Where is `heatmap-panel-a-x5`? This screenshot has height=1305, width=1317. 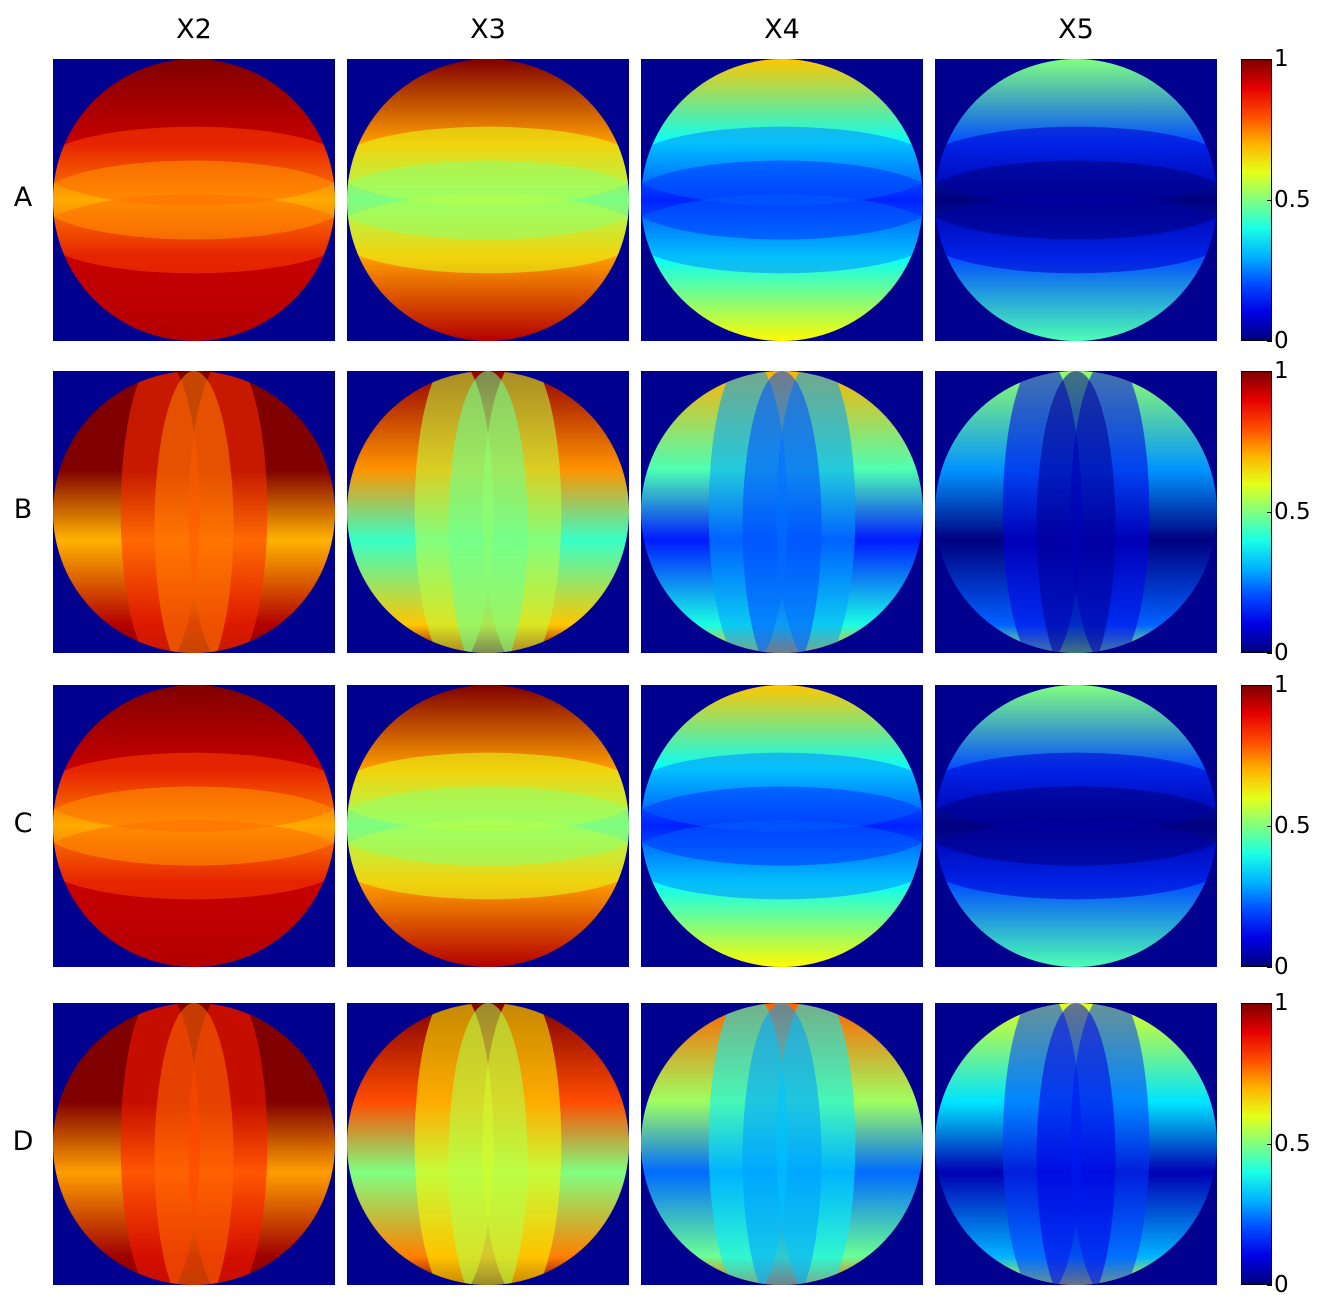
heatmap-panel-a-x5 is located at coordinates (1076, 200).